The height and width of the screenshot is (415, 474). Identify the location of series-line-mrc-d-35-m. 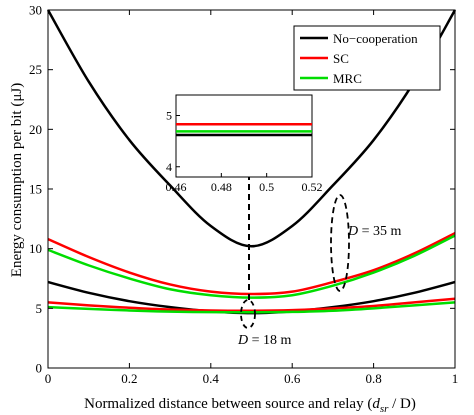
(251, 266).